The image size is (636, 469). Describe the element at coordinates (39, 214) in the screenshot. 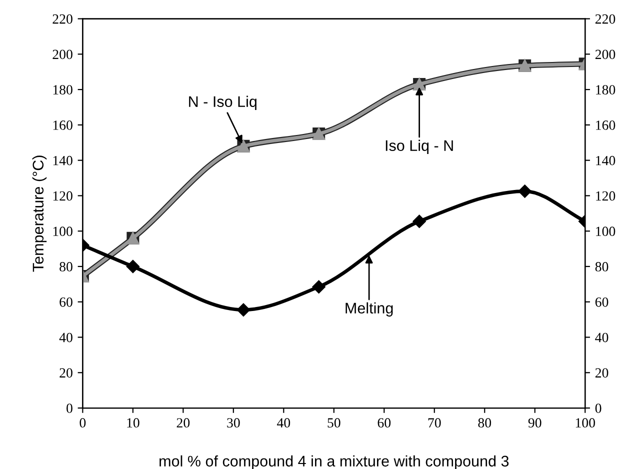

I see `y-axis-title: Temperature (°C)` at that location.